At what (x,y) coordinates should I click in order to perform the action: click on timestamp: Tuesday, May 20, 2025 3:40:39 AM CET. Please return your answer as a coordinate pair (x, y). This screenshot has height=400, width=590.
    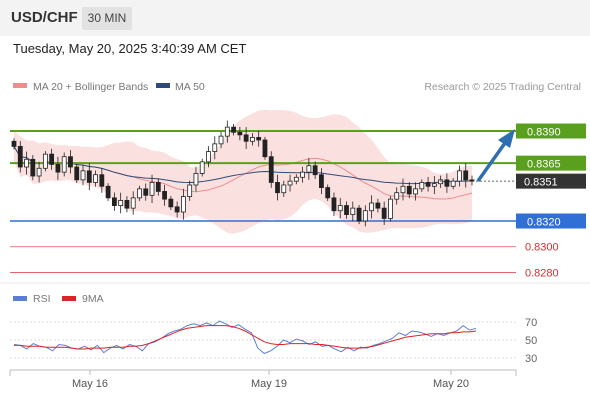
    Looking at the image, I should click on (130, 48).